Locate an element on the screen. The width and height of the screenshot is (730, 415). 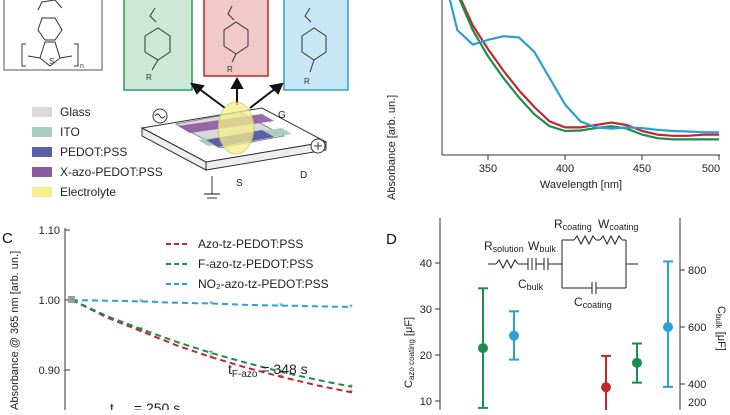
equivalent-circuit is located at coordinates (563, 264).